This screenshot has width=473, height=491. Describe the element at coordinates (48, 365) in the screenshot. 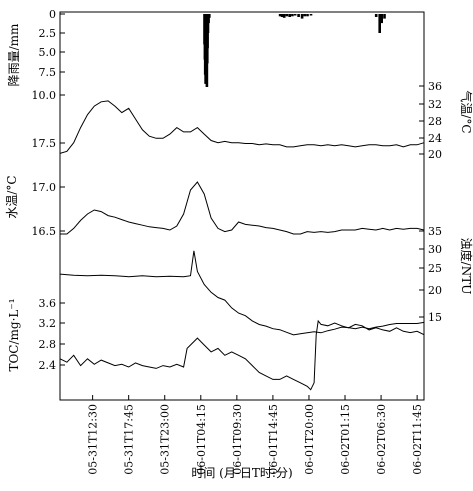

I see `toc-left-tick-label-3: 2.4` at that location.